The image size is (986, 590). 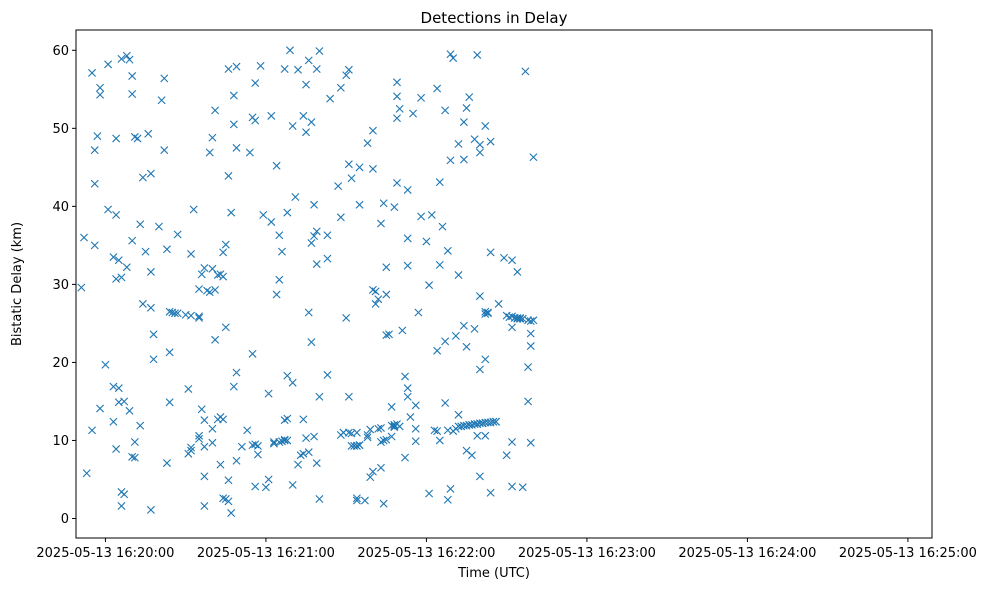 What do you see at coordinates (60, 363) in the screenshot?
I see `y-tick-label: 20` at bounding box center [60, 363].